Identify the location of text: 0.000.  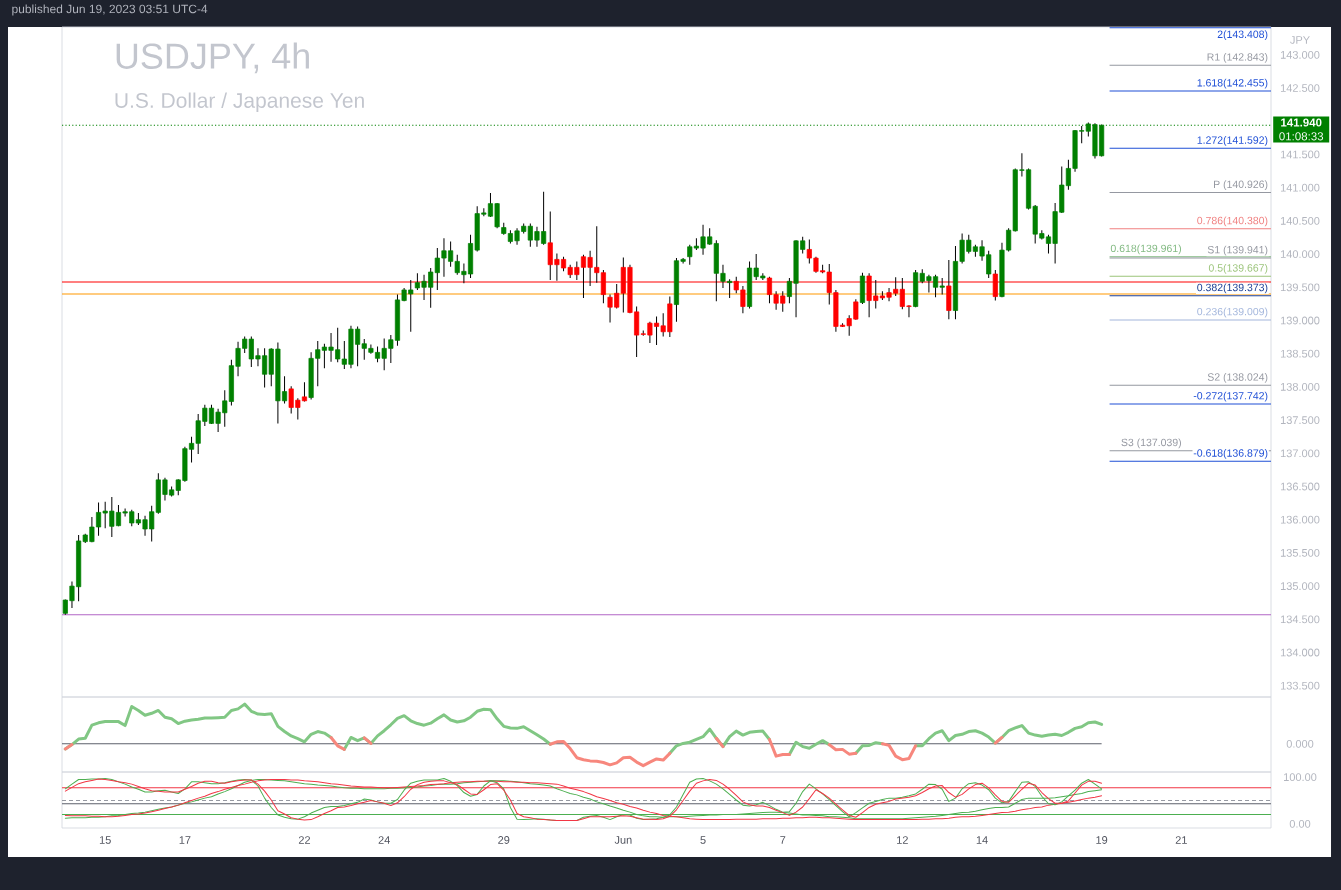
(1300, 743).